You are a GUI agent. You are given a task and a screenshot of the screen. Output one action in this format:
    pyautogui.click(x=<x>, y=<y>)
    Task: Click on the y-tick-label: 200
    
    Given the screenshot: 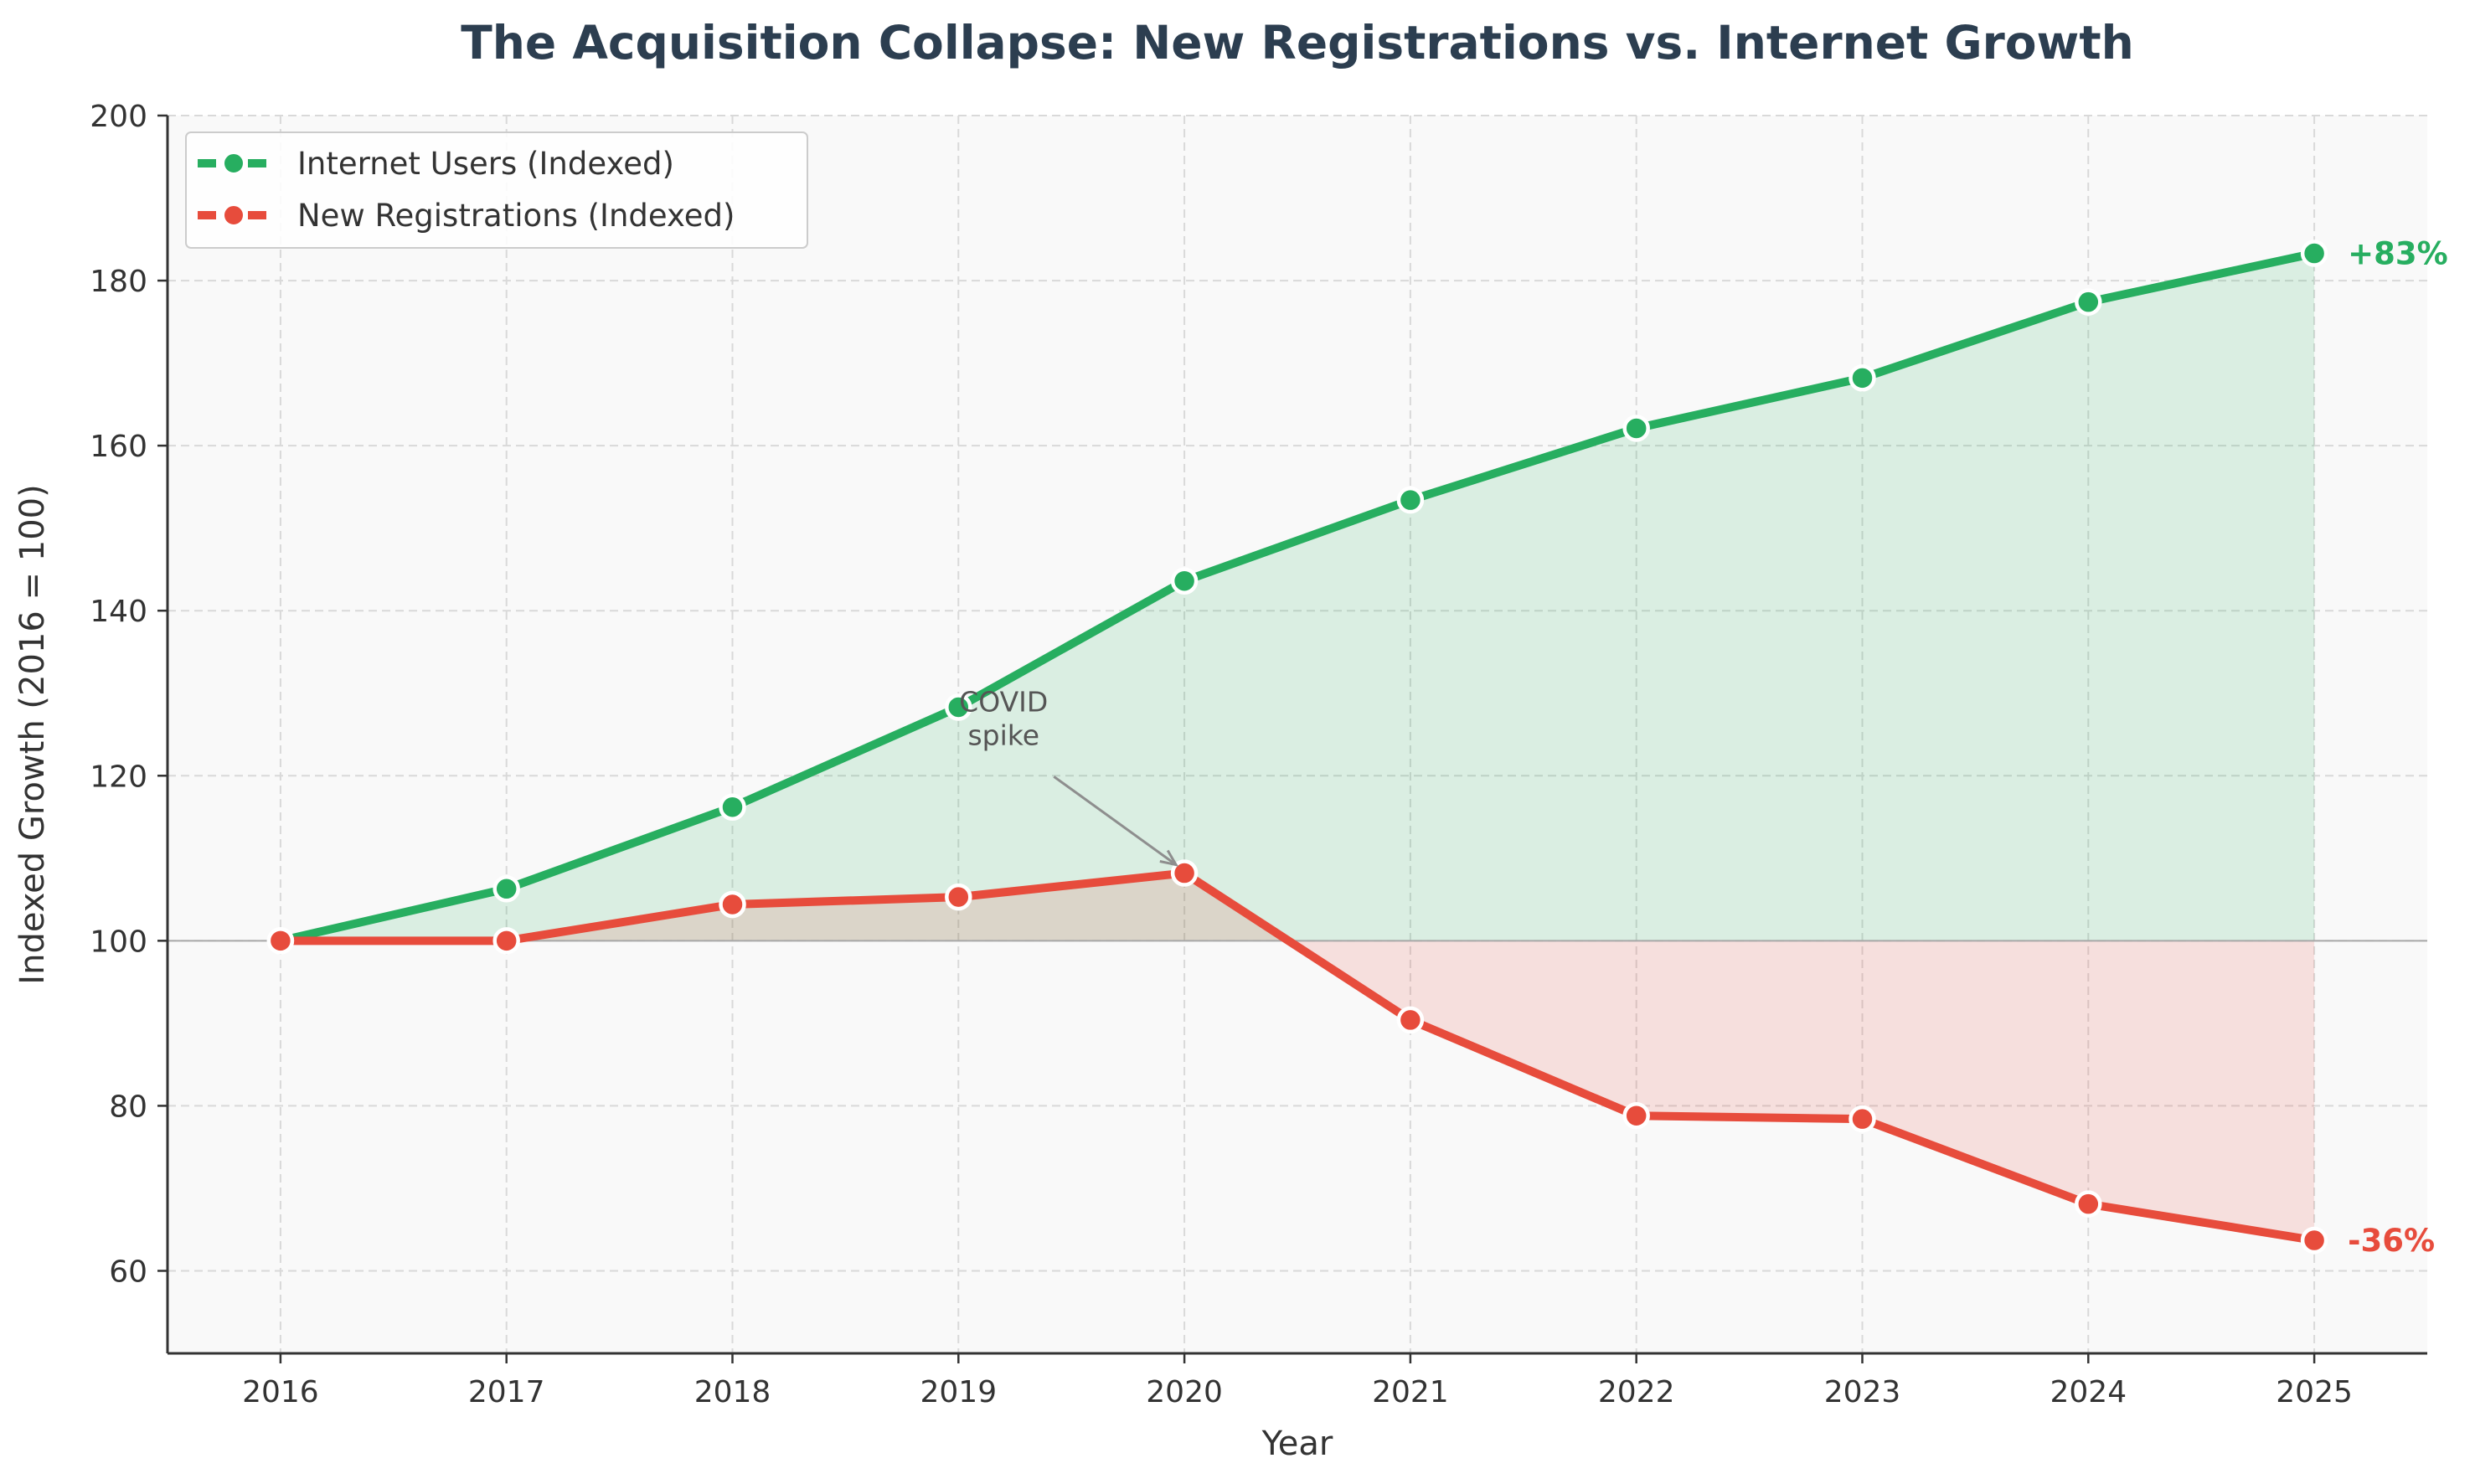 What is the action you would take?
    pyautogui.click(x=118, y=117)
    